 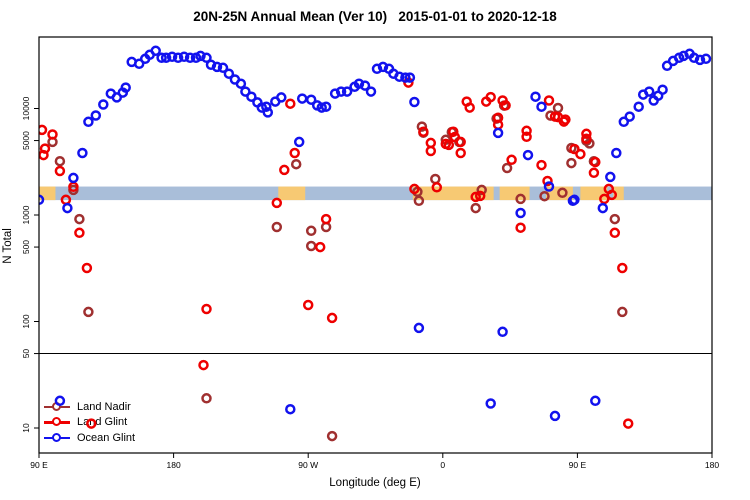 I want to click on y-tick-label: 10000, so click(x=26, y=108).